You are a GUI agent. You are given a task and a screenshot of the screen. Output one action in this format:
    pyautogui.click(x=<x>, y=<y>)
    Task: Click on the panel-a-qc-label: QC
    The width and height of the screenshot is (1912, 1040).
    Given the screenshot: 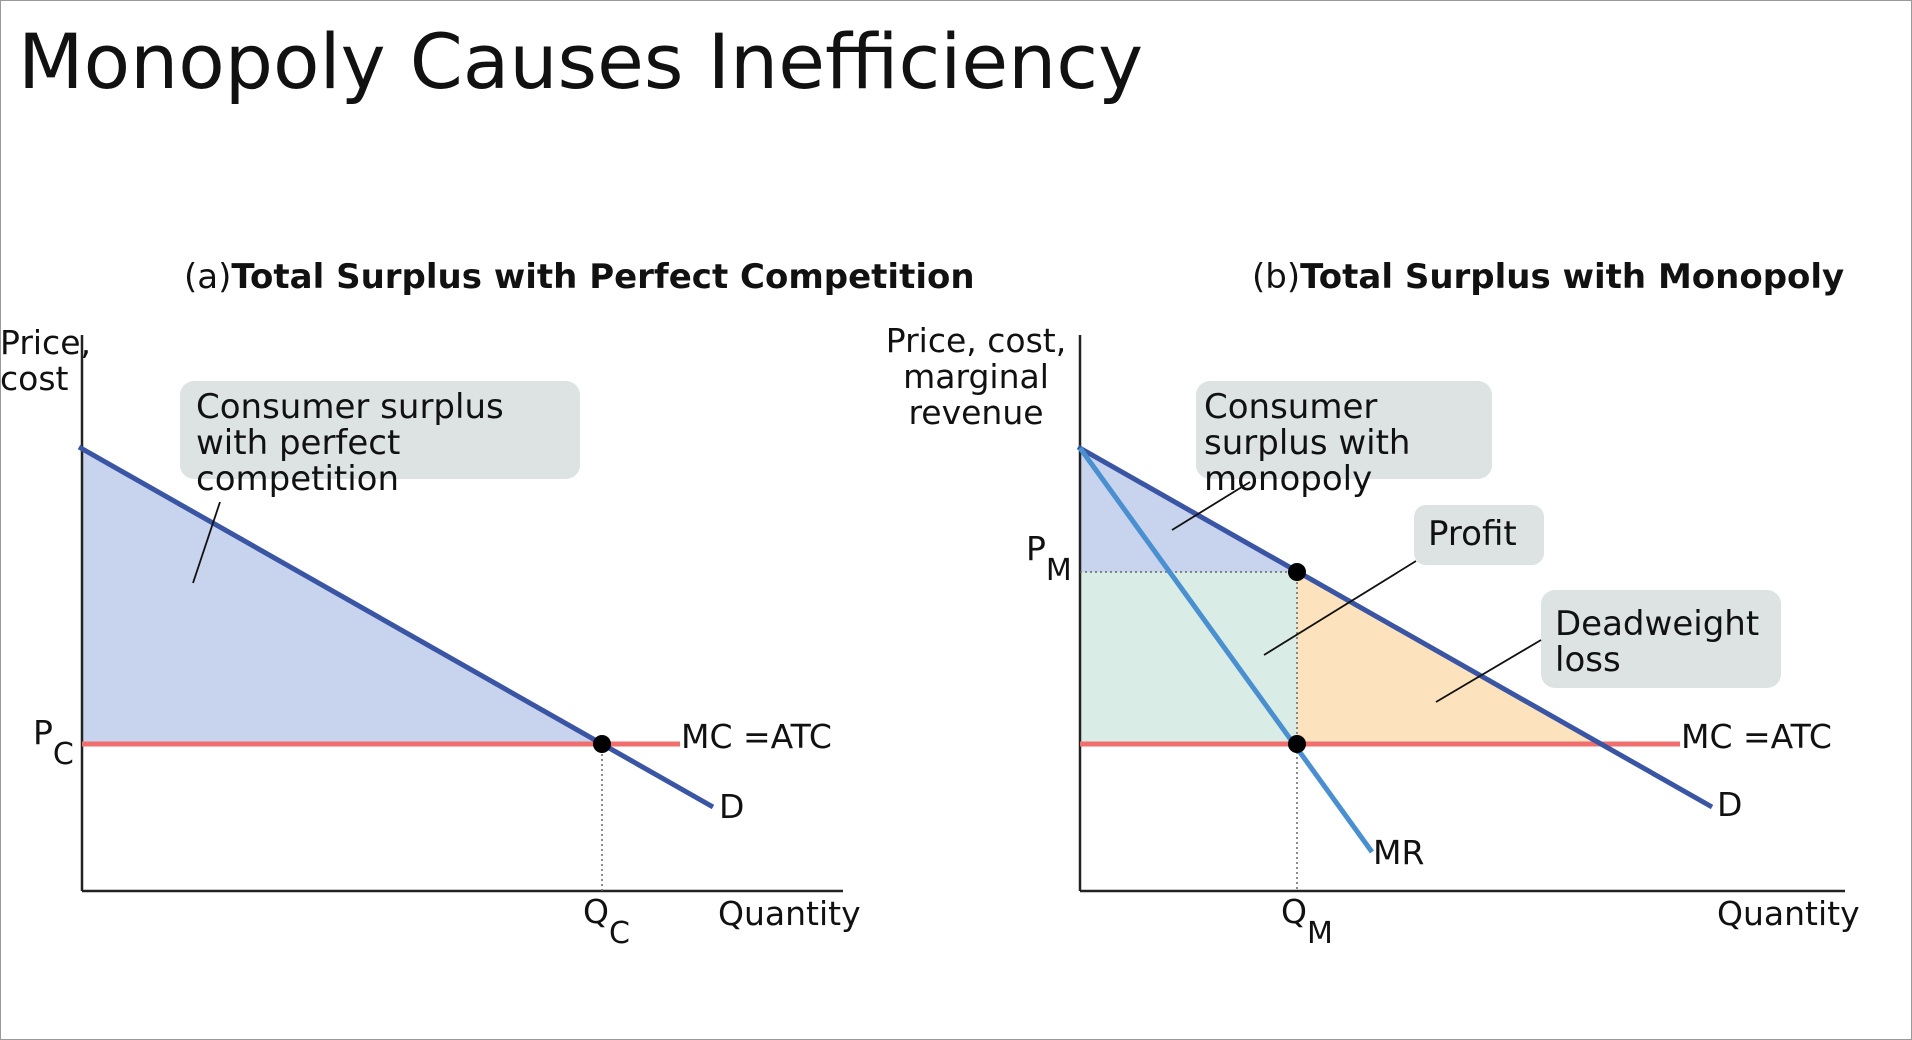 What is the action you would take?
    pyautogui.click(x=606, y=921)
    